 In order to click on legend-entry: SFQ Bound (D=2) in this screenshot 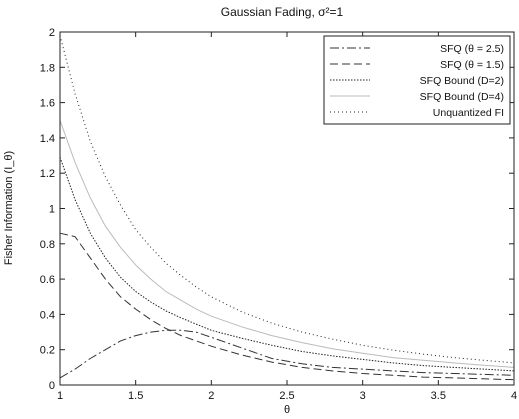, I will do `click(462, 81)`.